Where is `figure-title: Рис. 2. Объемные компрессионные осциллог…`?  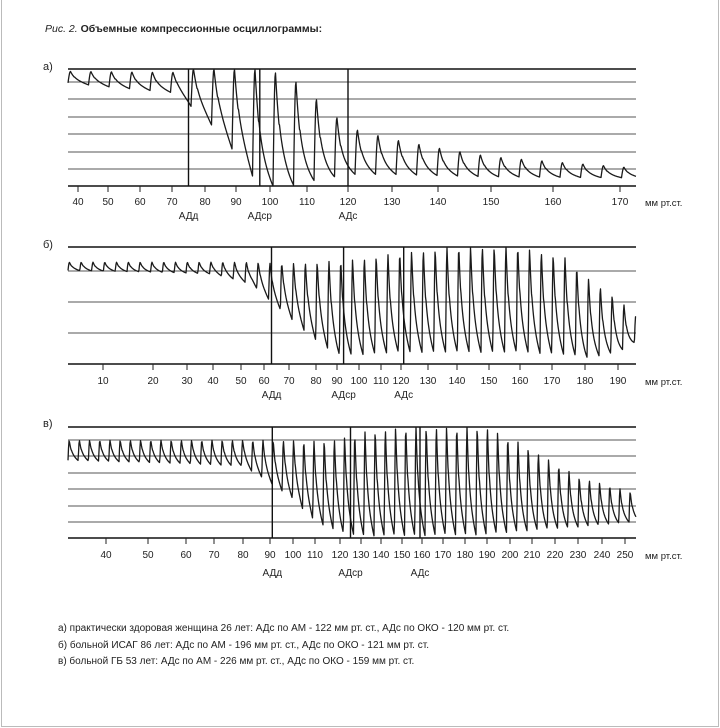
figure-title: Рис. 2. Объемные компрессионные осциллог… is located at coordinates (183, 29).